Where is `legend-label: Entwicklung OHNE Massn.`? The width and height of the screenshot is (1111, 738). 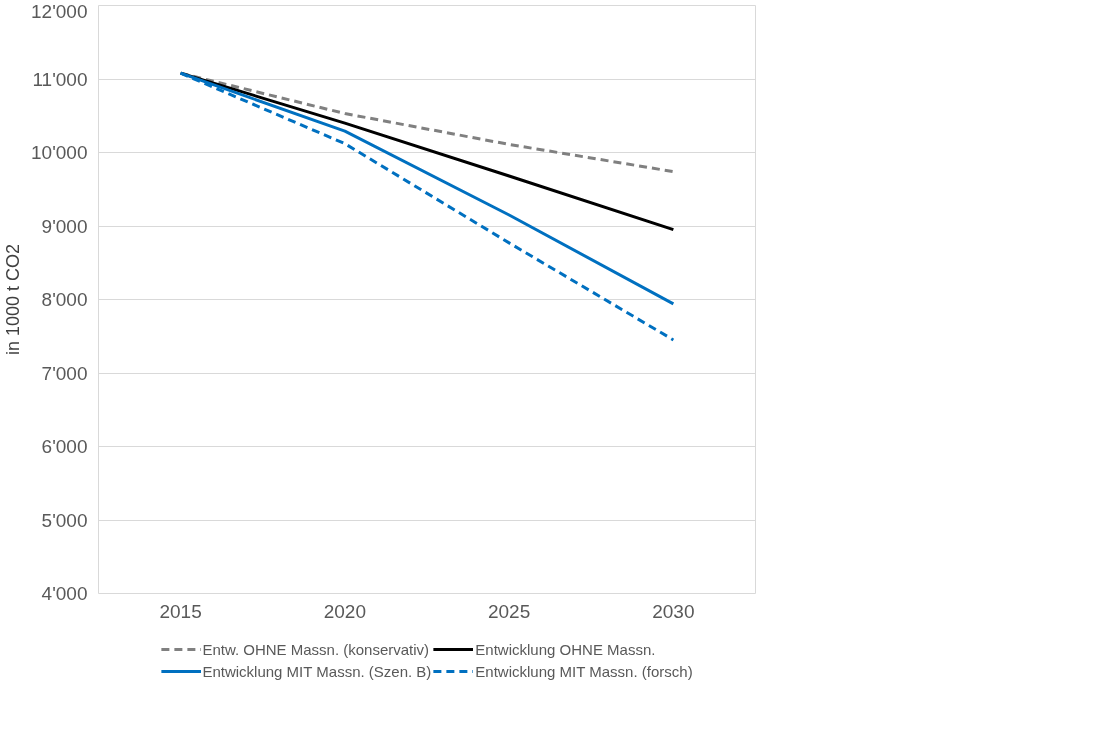
legend-label: Entwicklung OHNE Massn. is located at coordinates (565, 649).